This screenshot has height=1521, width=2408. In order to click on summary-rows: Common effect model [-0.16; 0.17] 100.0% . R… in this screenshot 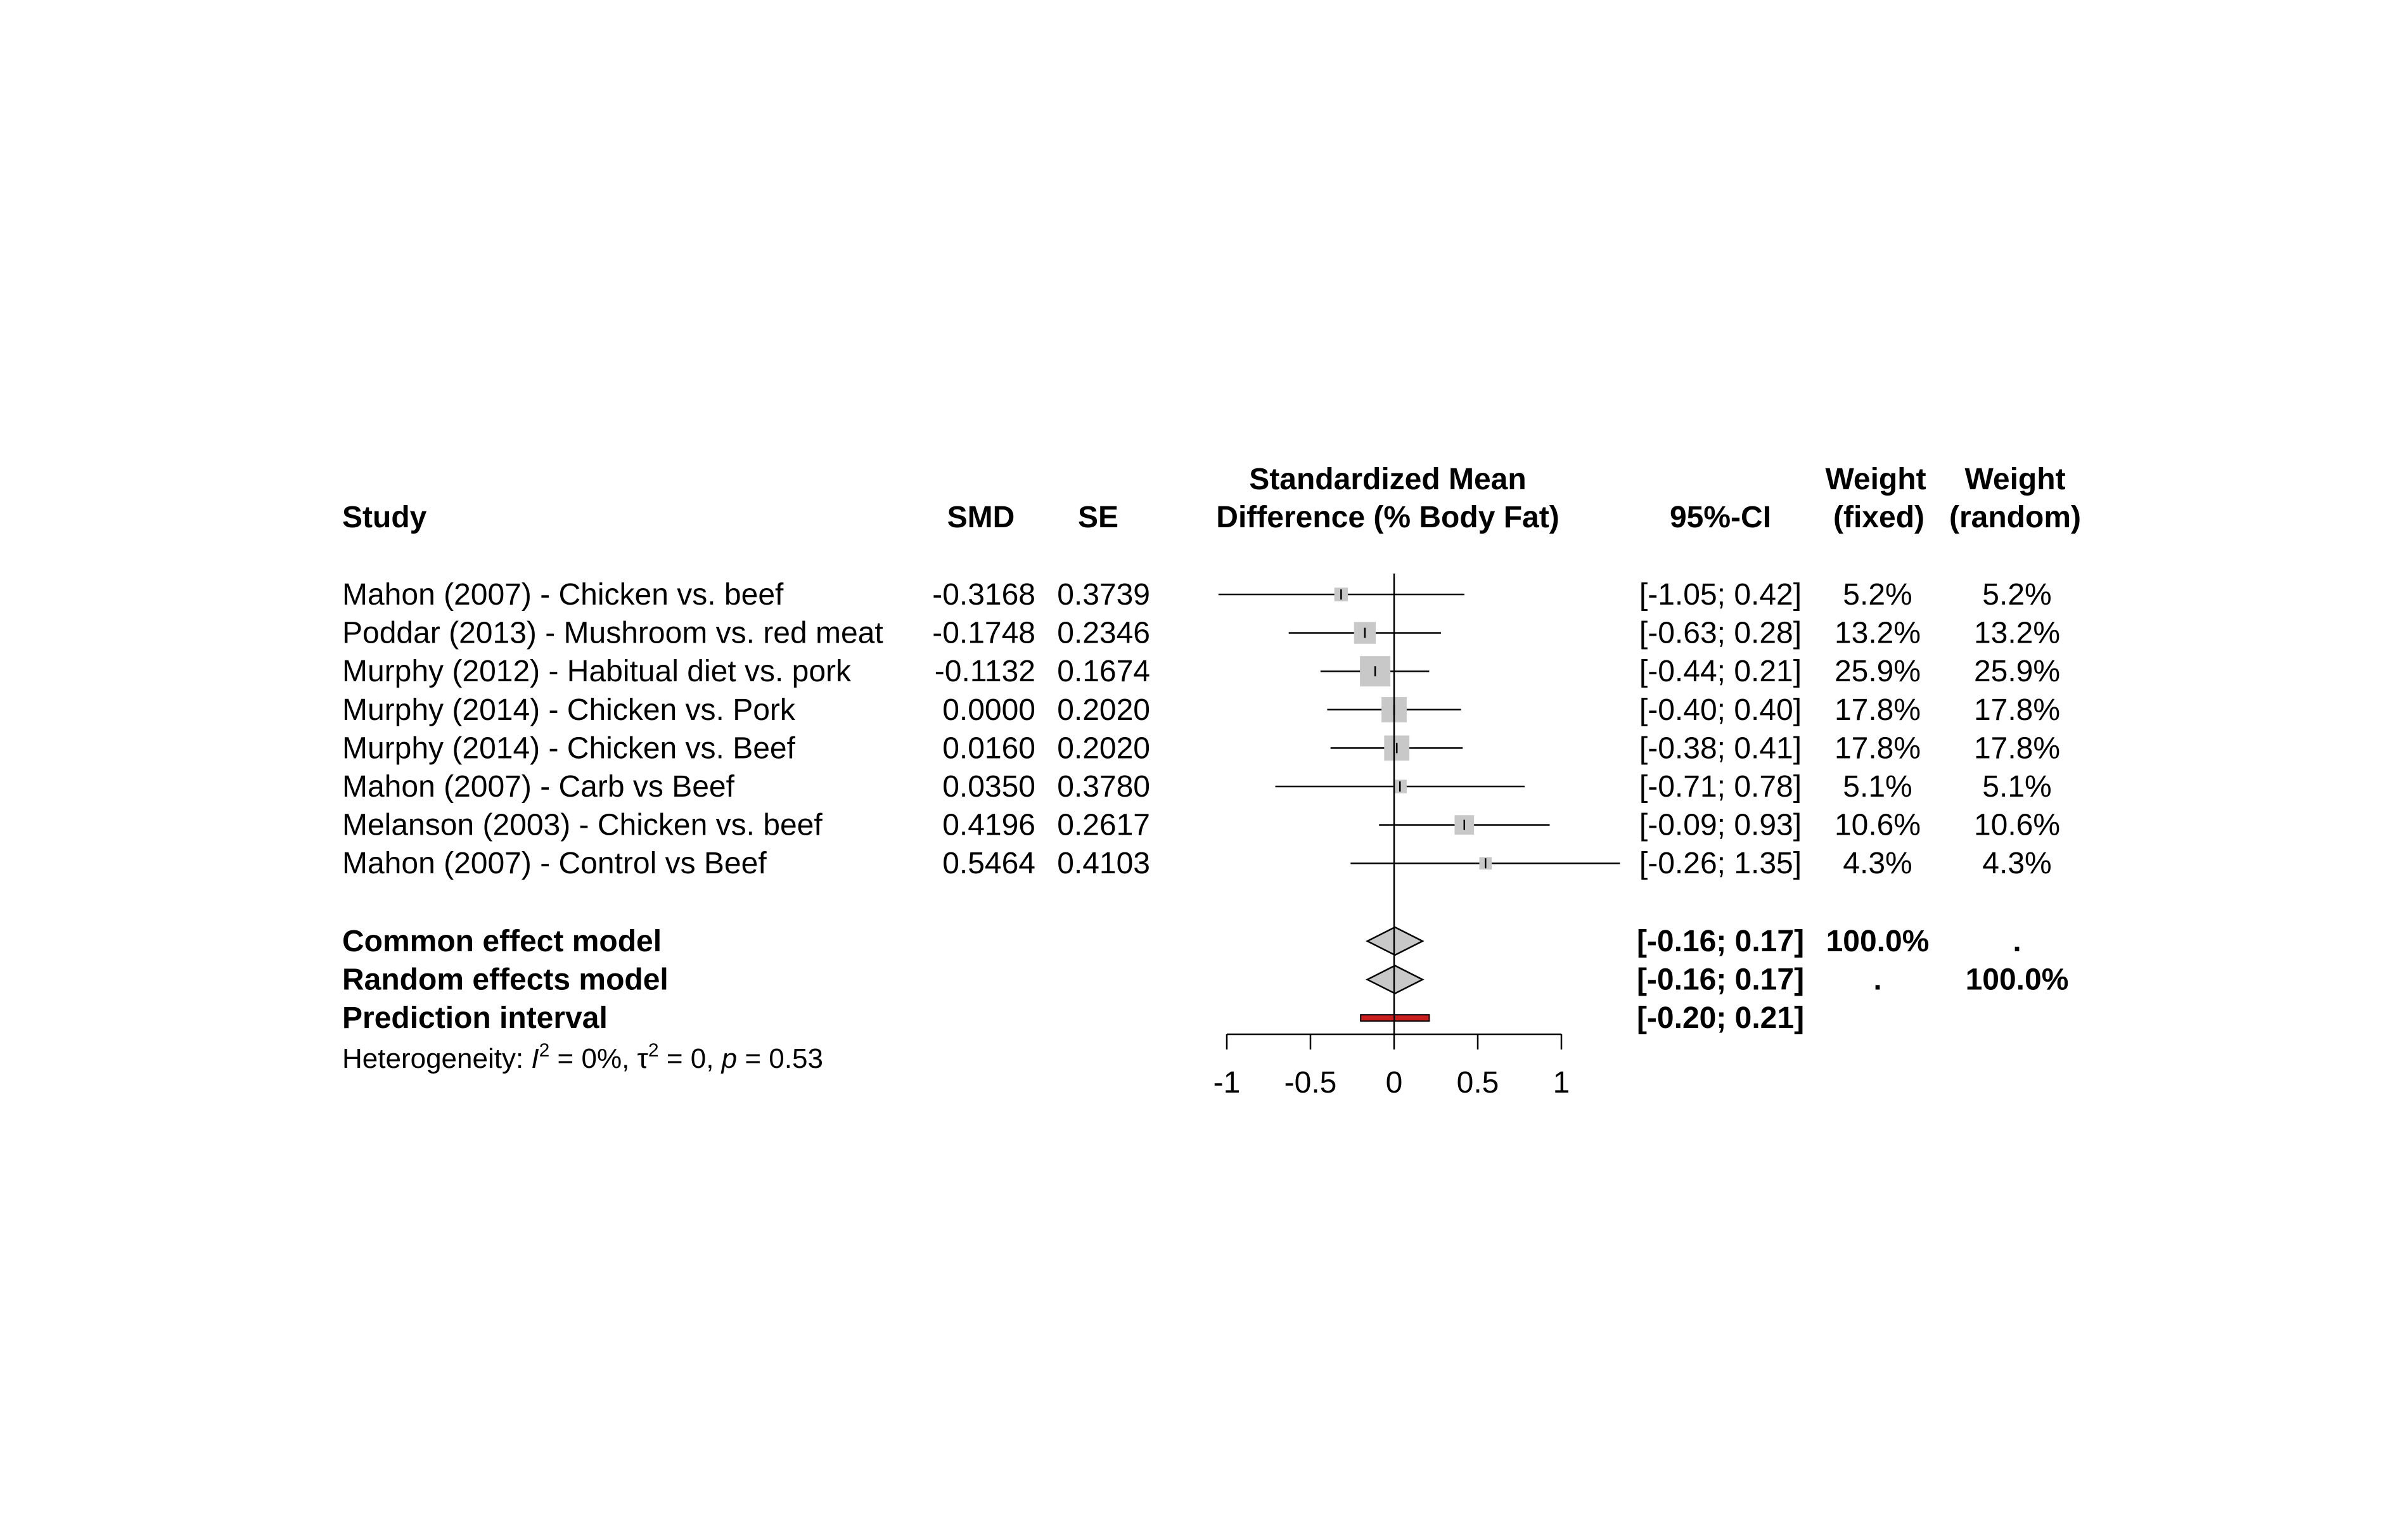, I will do `click(1205, 980)`.